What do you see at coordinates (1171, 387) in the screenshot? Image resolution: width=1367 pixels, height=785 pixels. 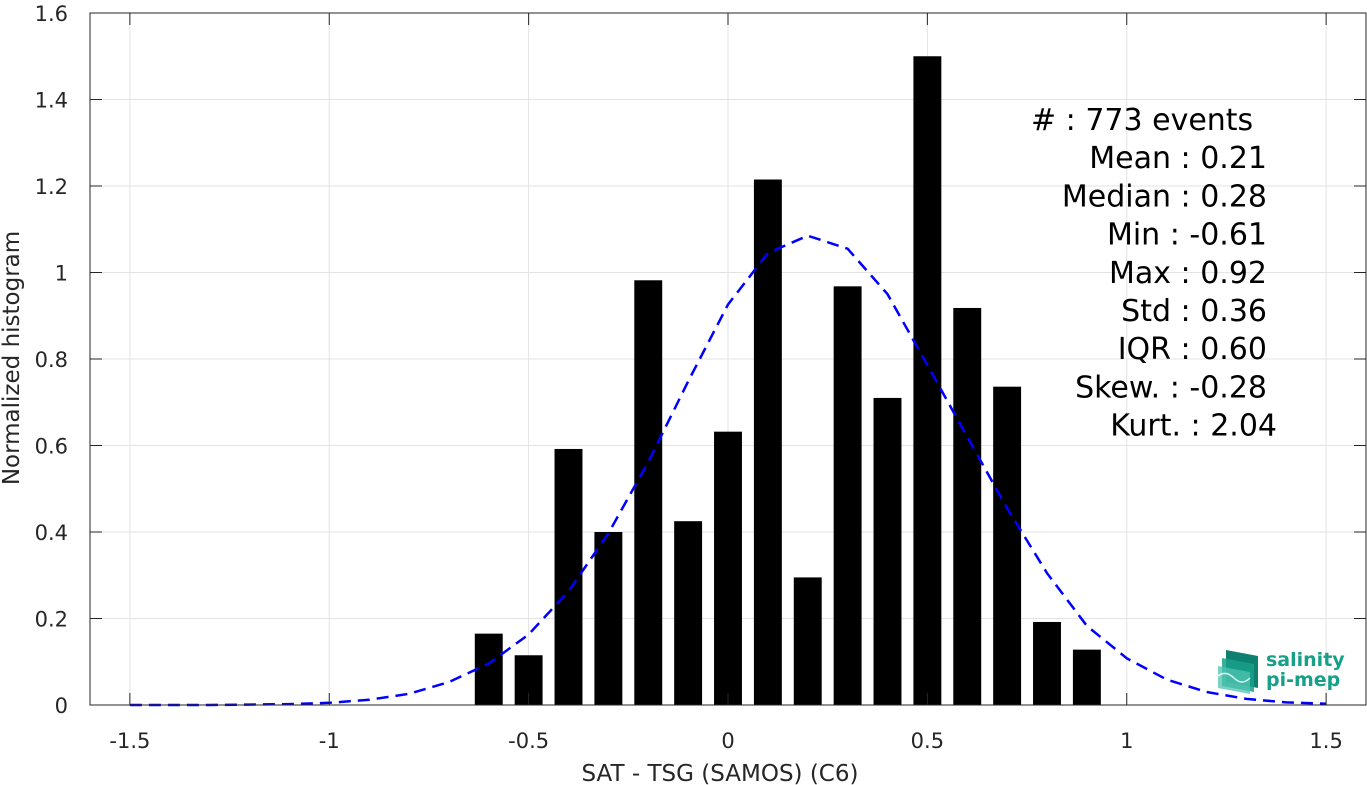 I see `stat-line-7: Skew. : -0.28` at bounding box center [1171, 387].